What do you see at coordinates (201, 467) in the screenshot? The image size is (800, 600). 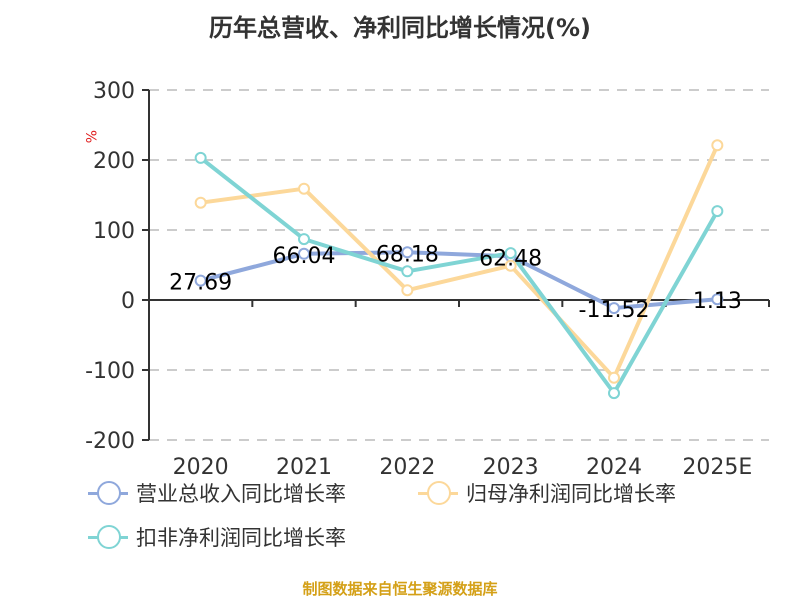 I see `x-tick-label: 2020` at bounding box center [201, 467].